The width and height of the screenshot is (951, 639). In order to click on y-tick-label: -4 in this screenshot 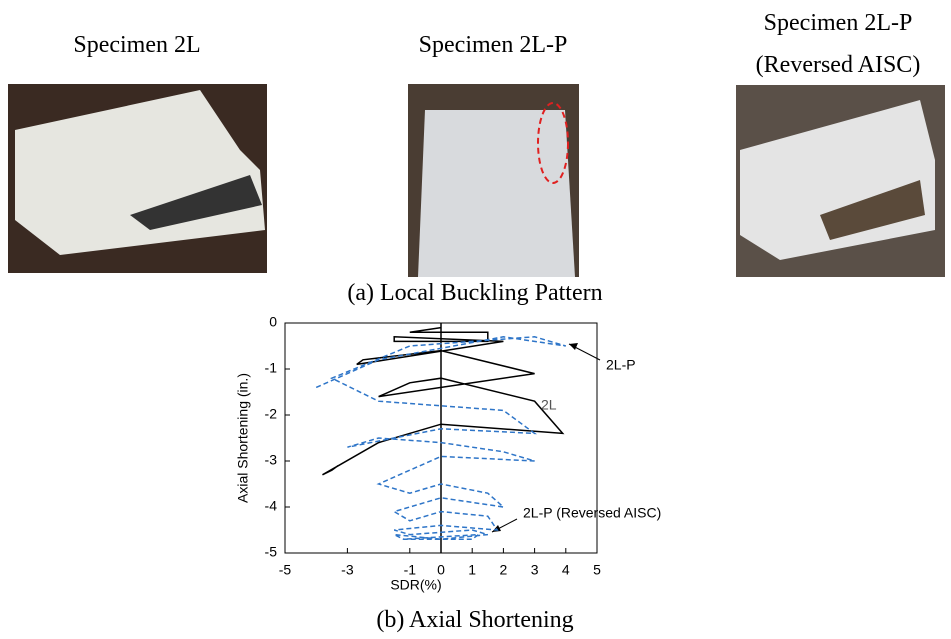, I will do `click(271, 506)`.